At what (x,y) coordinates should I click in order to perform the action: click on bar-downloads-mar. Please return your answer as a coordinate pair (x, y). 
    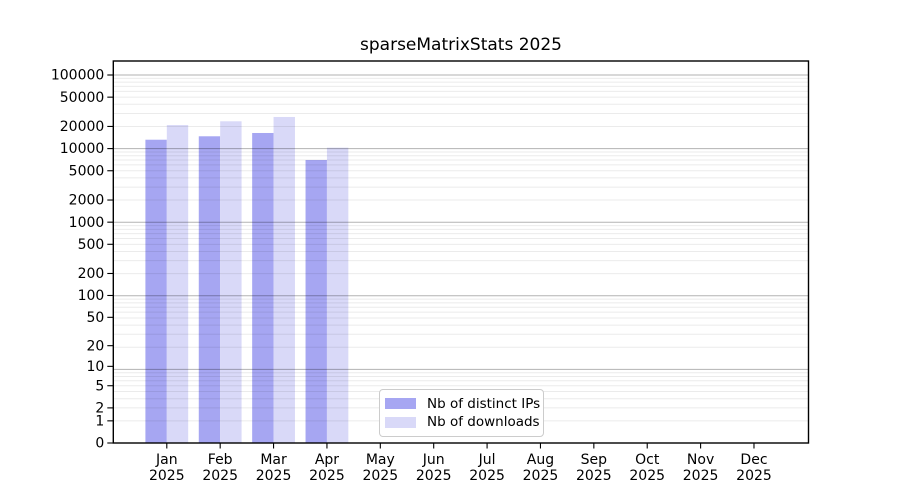
    Looking at the image, I should click on (284, 279).